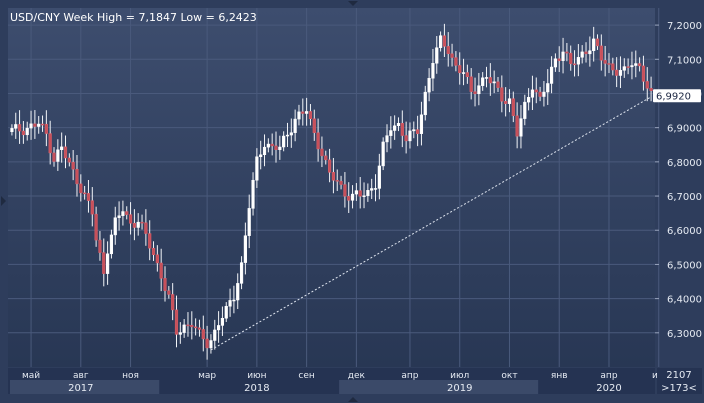 This screenshot has height=403, width=704. What do you see at coordinates (684, 129) in the screenshot?
I see `y-tick-label: 6,9000` at bounding box center [684, 129].